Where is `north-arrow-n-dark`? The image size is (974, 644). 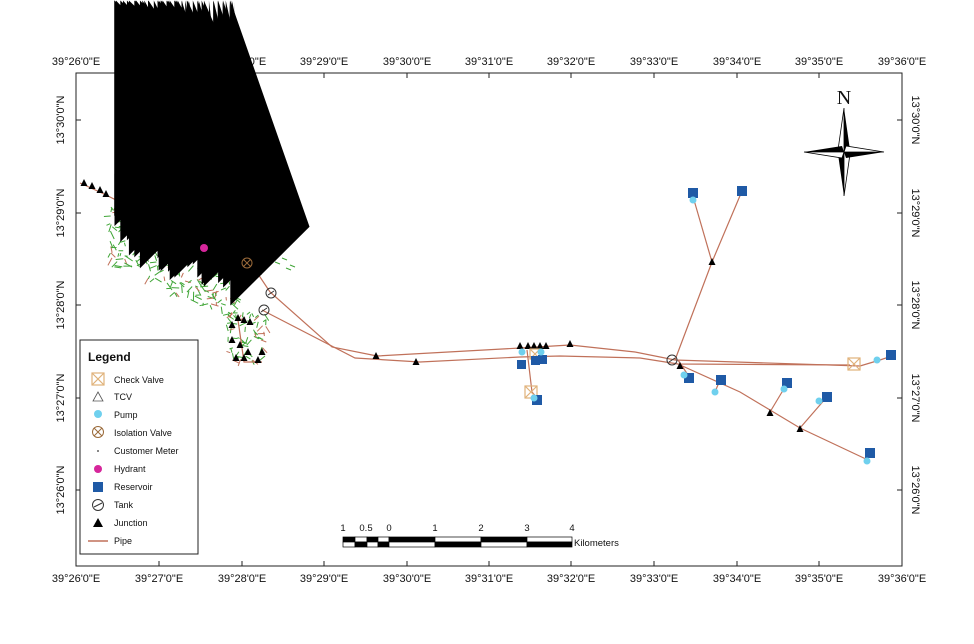
north-arrow-n-dark is located at coordinates (847, 130).